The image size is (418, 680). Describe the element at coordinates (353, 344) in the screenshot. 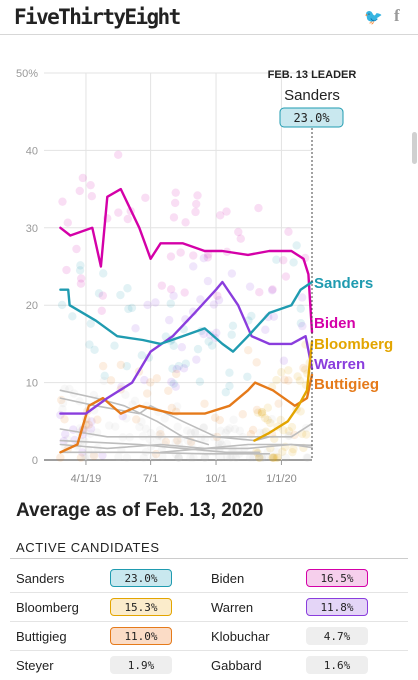

I see `end-label-bloomberg: Bloomberg` at that location.